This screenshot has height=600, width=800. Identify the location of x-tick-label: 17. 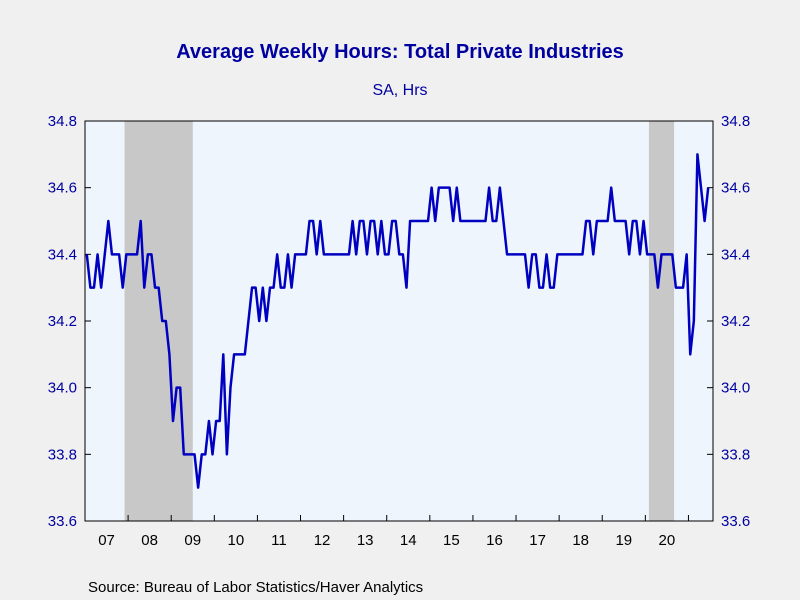
(537, 540).